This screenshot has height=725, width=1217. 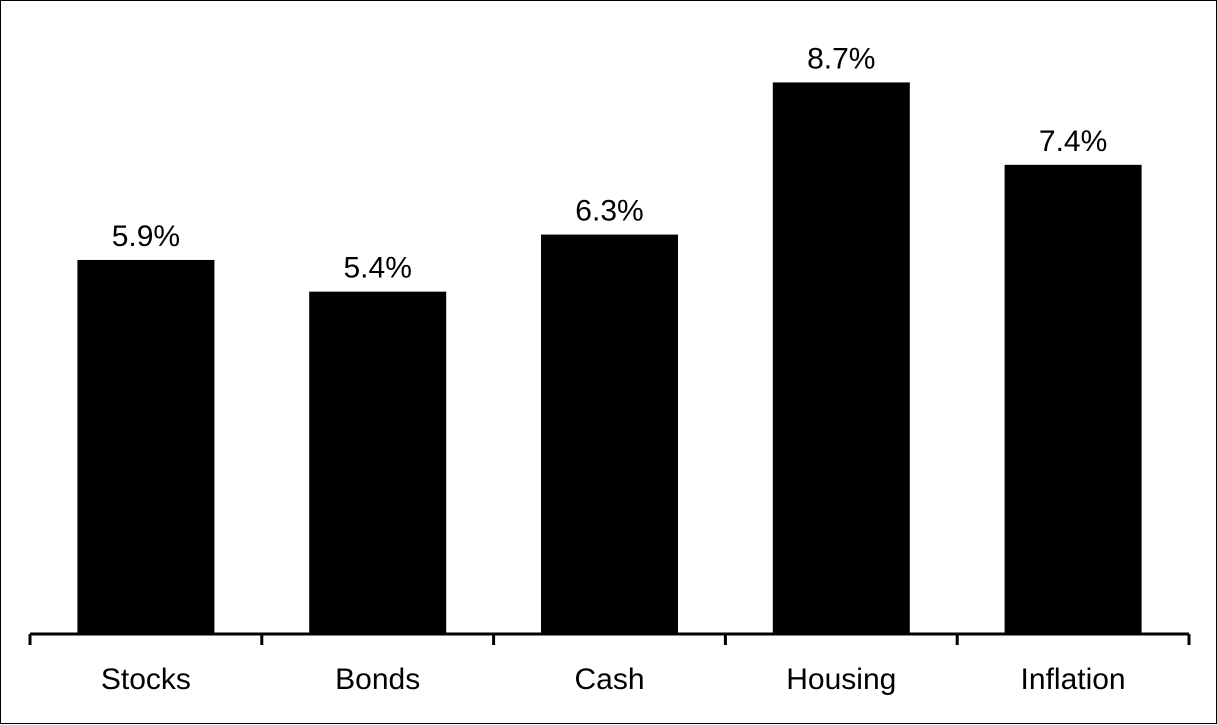 I want to click on value-label-cash: 6.3%, so click(x=609, y=211).